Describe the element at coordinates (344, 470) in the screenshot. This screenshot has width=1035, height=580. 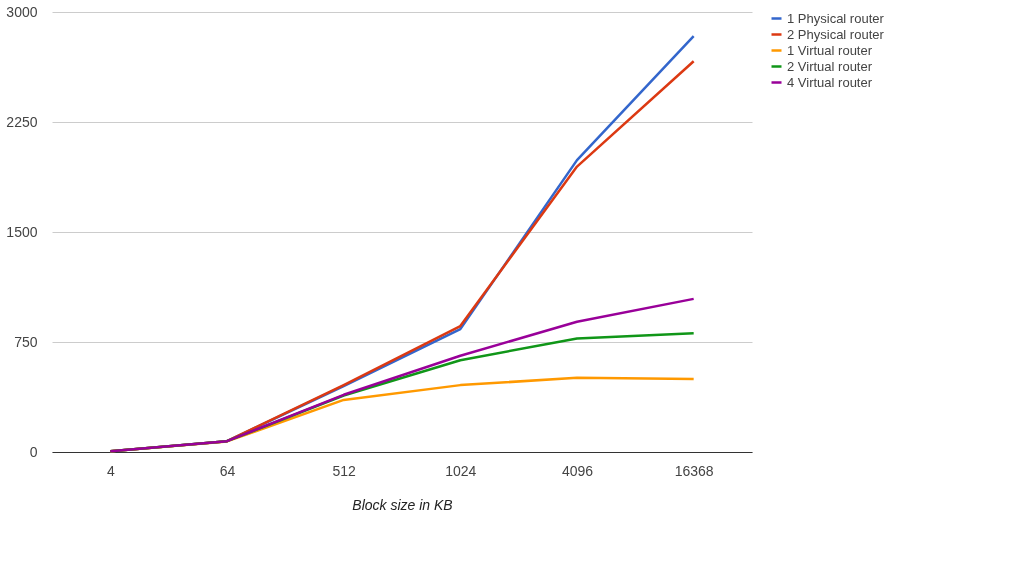
I see `x-tick-label: 512` at that location.